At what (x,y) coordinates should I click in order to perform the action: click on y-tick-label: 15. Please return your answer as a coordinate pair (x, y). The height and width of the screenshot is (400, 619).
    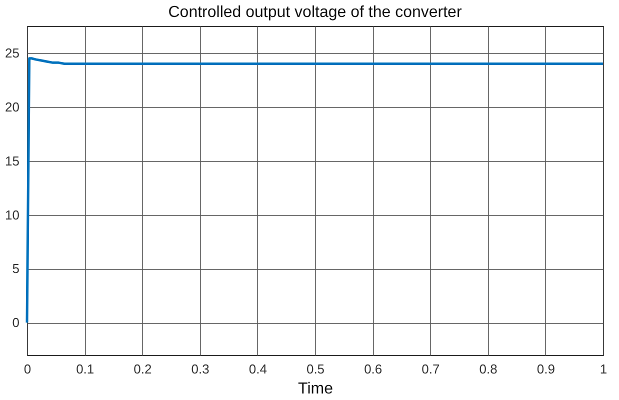
    Looking at the image, I should click on (12, 160).